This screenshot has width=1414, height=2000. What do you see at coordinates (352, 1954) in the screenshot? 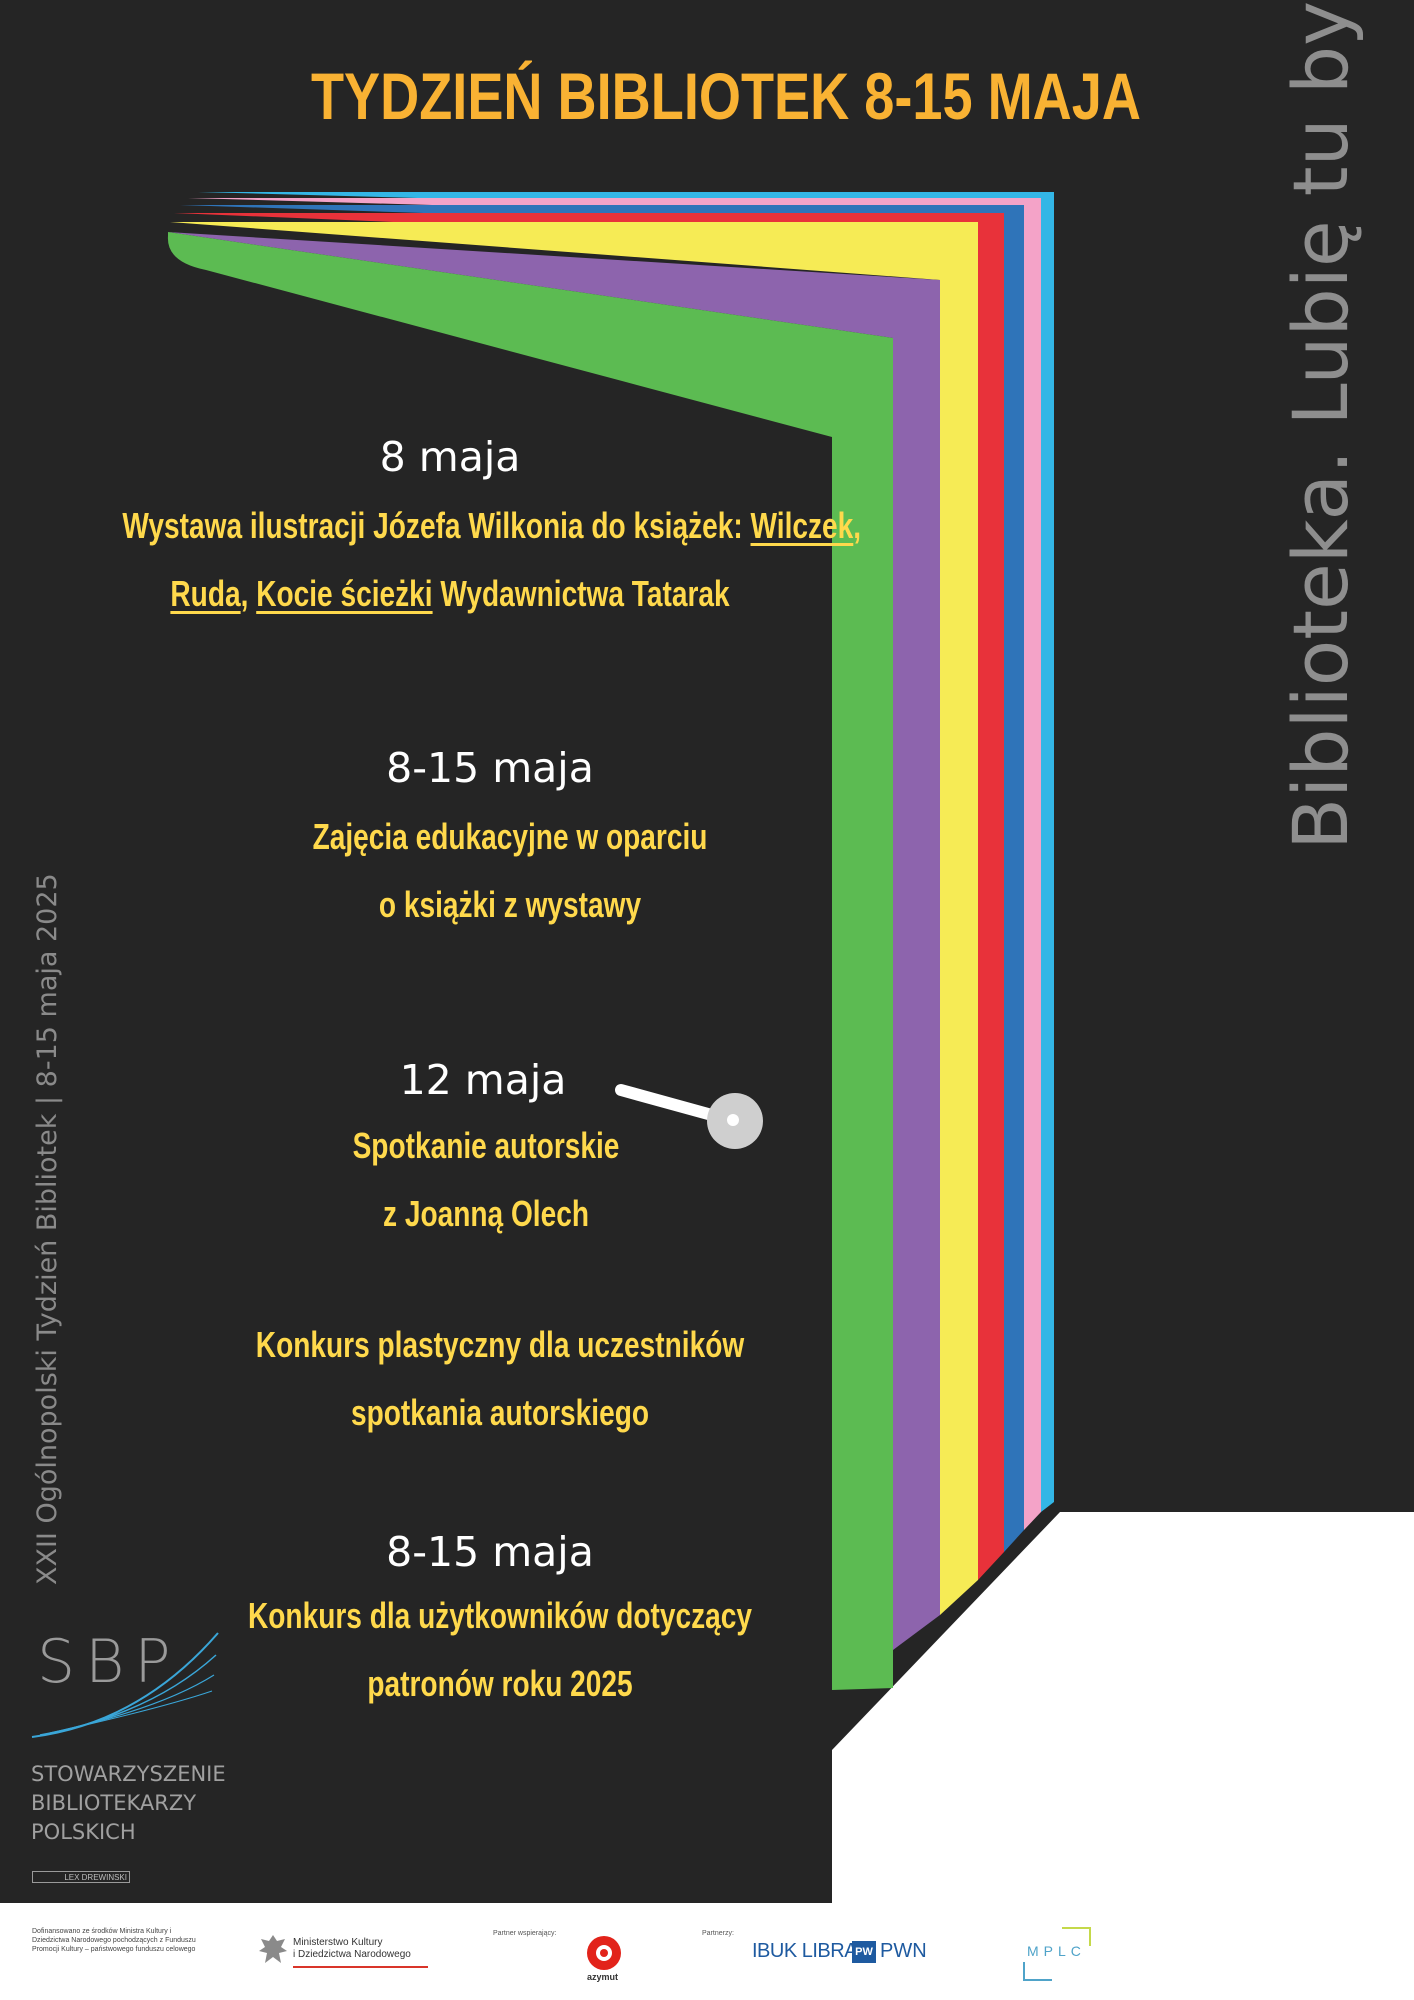
I see `ministry-line: i Dziedzictwa Narodowego` at bounding box center [352, 1954].